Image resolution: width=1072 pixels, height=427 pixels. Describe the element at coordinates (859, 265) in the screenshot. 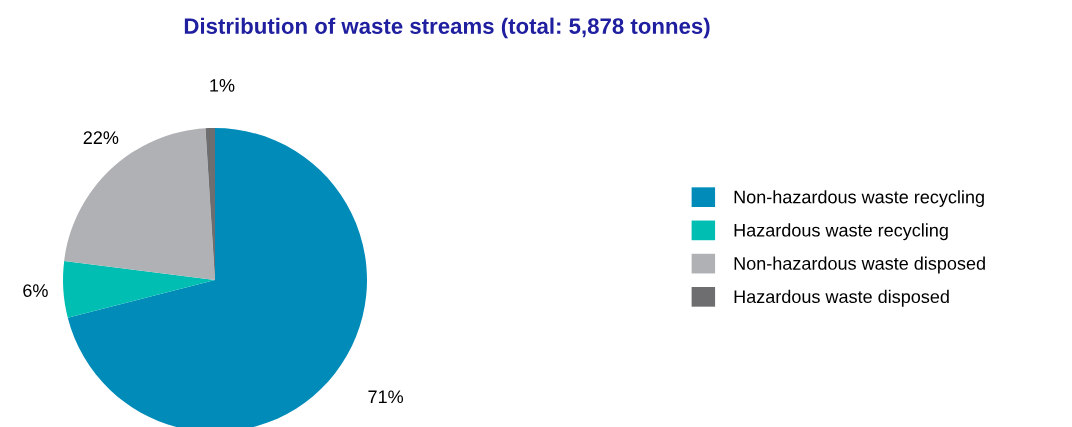

I see `legend-label: Non-hazardous waste disposed` at that location.